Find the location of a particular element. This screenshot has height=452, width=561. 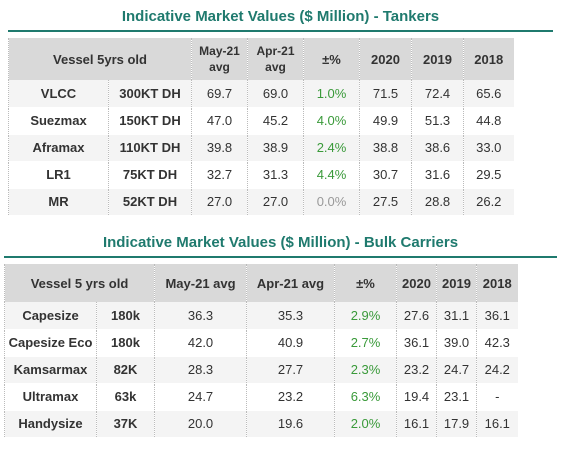

cell: 31.3 is located at coordinates (275, 175).